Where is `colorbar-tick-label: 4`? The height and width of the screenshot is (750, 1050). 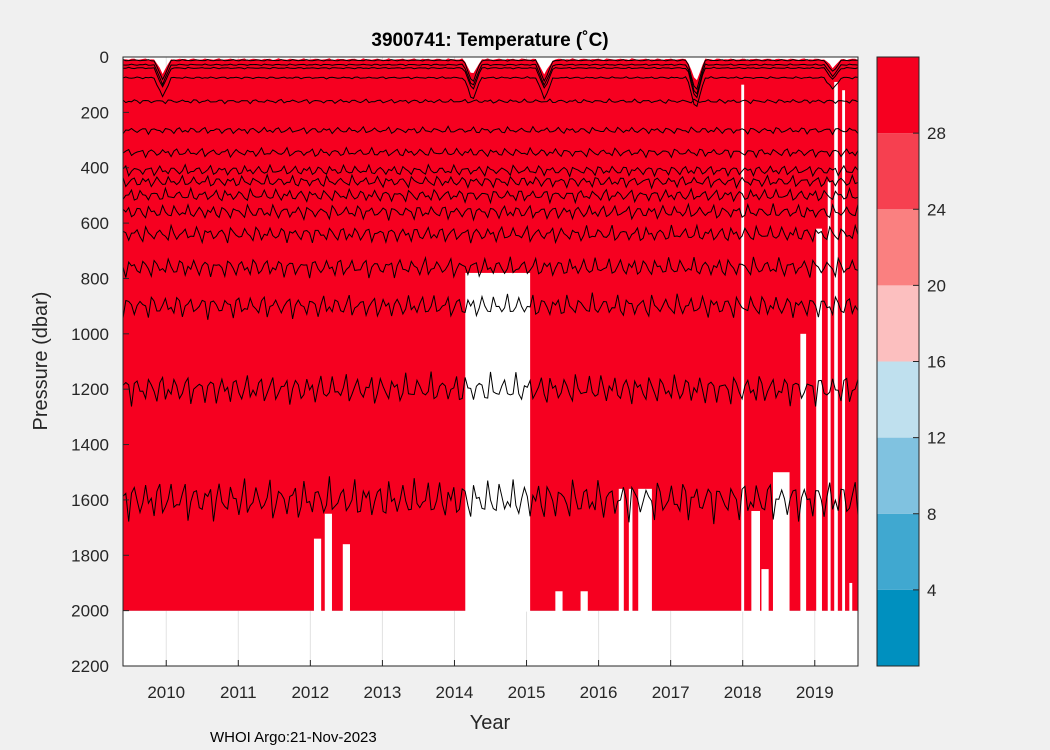
colorbar-tick-label: 4 is located at coordinates (931, 590).